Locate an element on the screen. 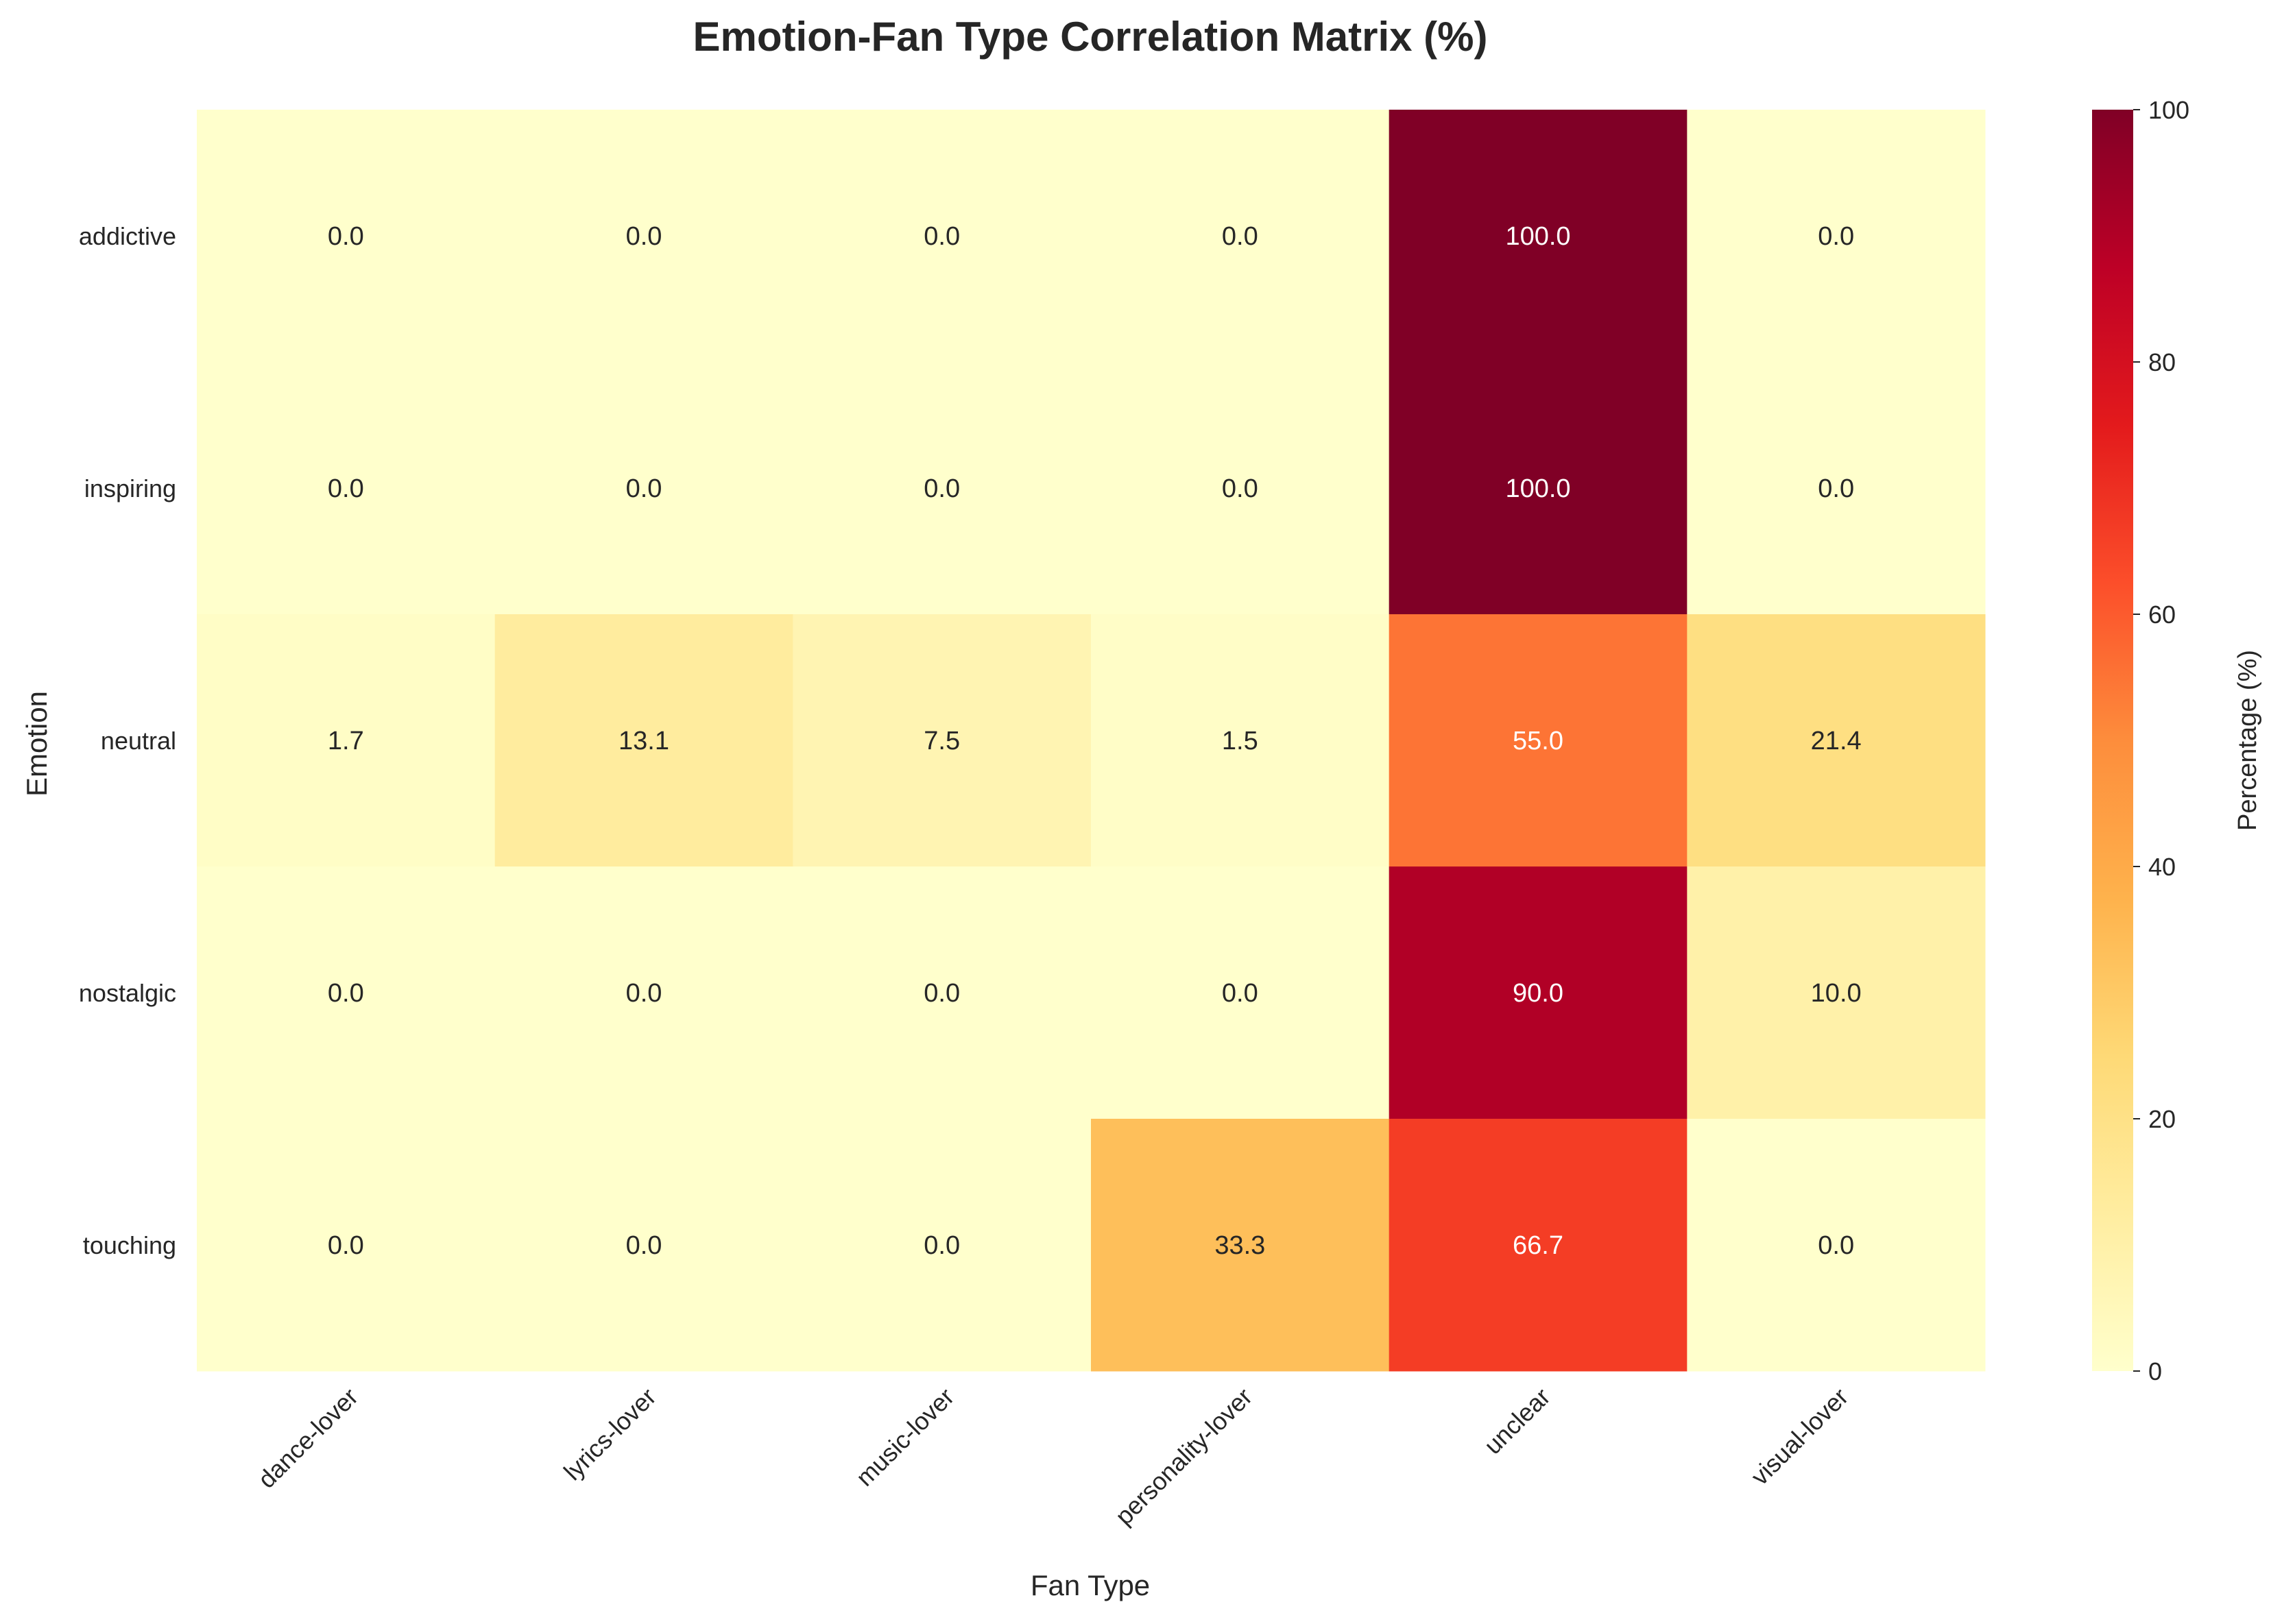 This screenshot has width=2282, height=1624. x-tick-label: dance-lover is located at coordinates (307, 1438).